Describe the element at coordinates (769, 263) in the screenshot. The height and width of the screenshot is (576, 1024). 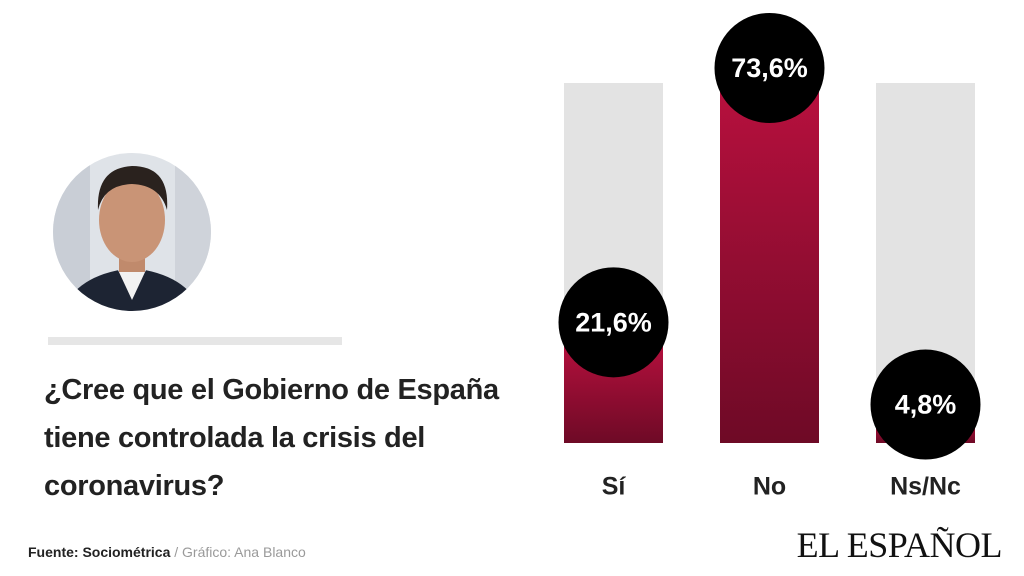
I see `bar` at that location.